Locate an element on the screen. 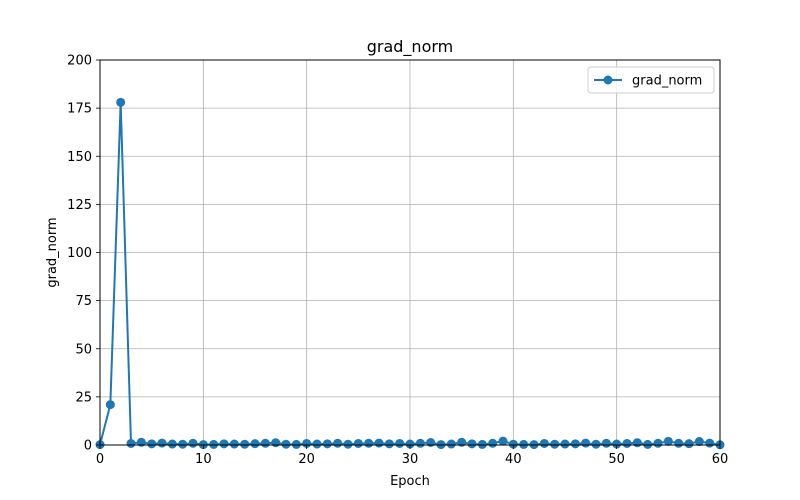 Image resolution: width=800 pixels, height=500 pixels. chart-title: grad_norm is located at coordinates (410, 47).